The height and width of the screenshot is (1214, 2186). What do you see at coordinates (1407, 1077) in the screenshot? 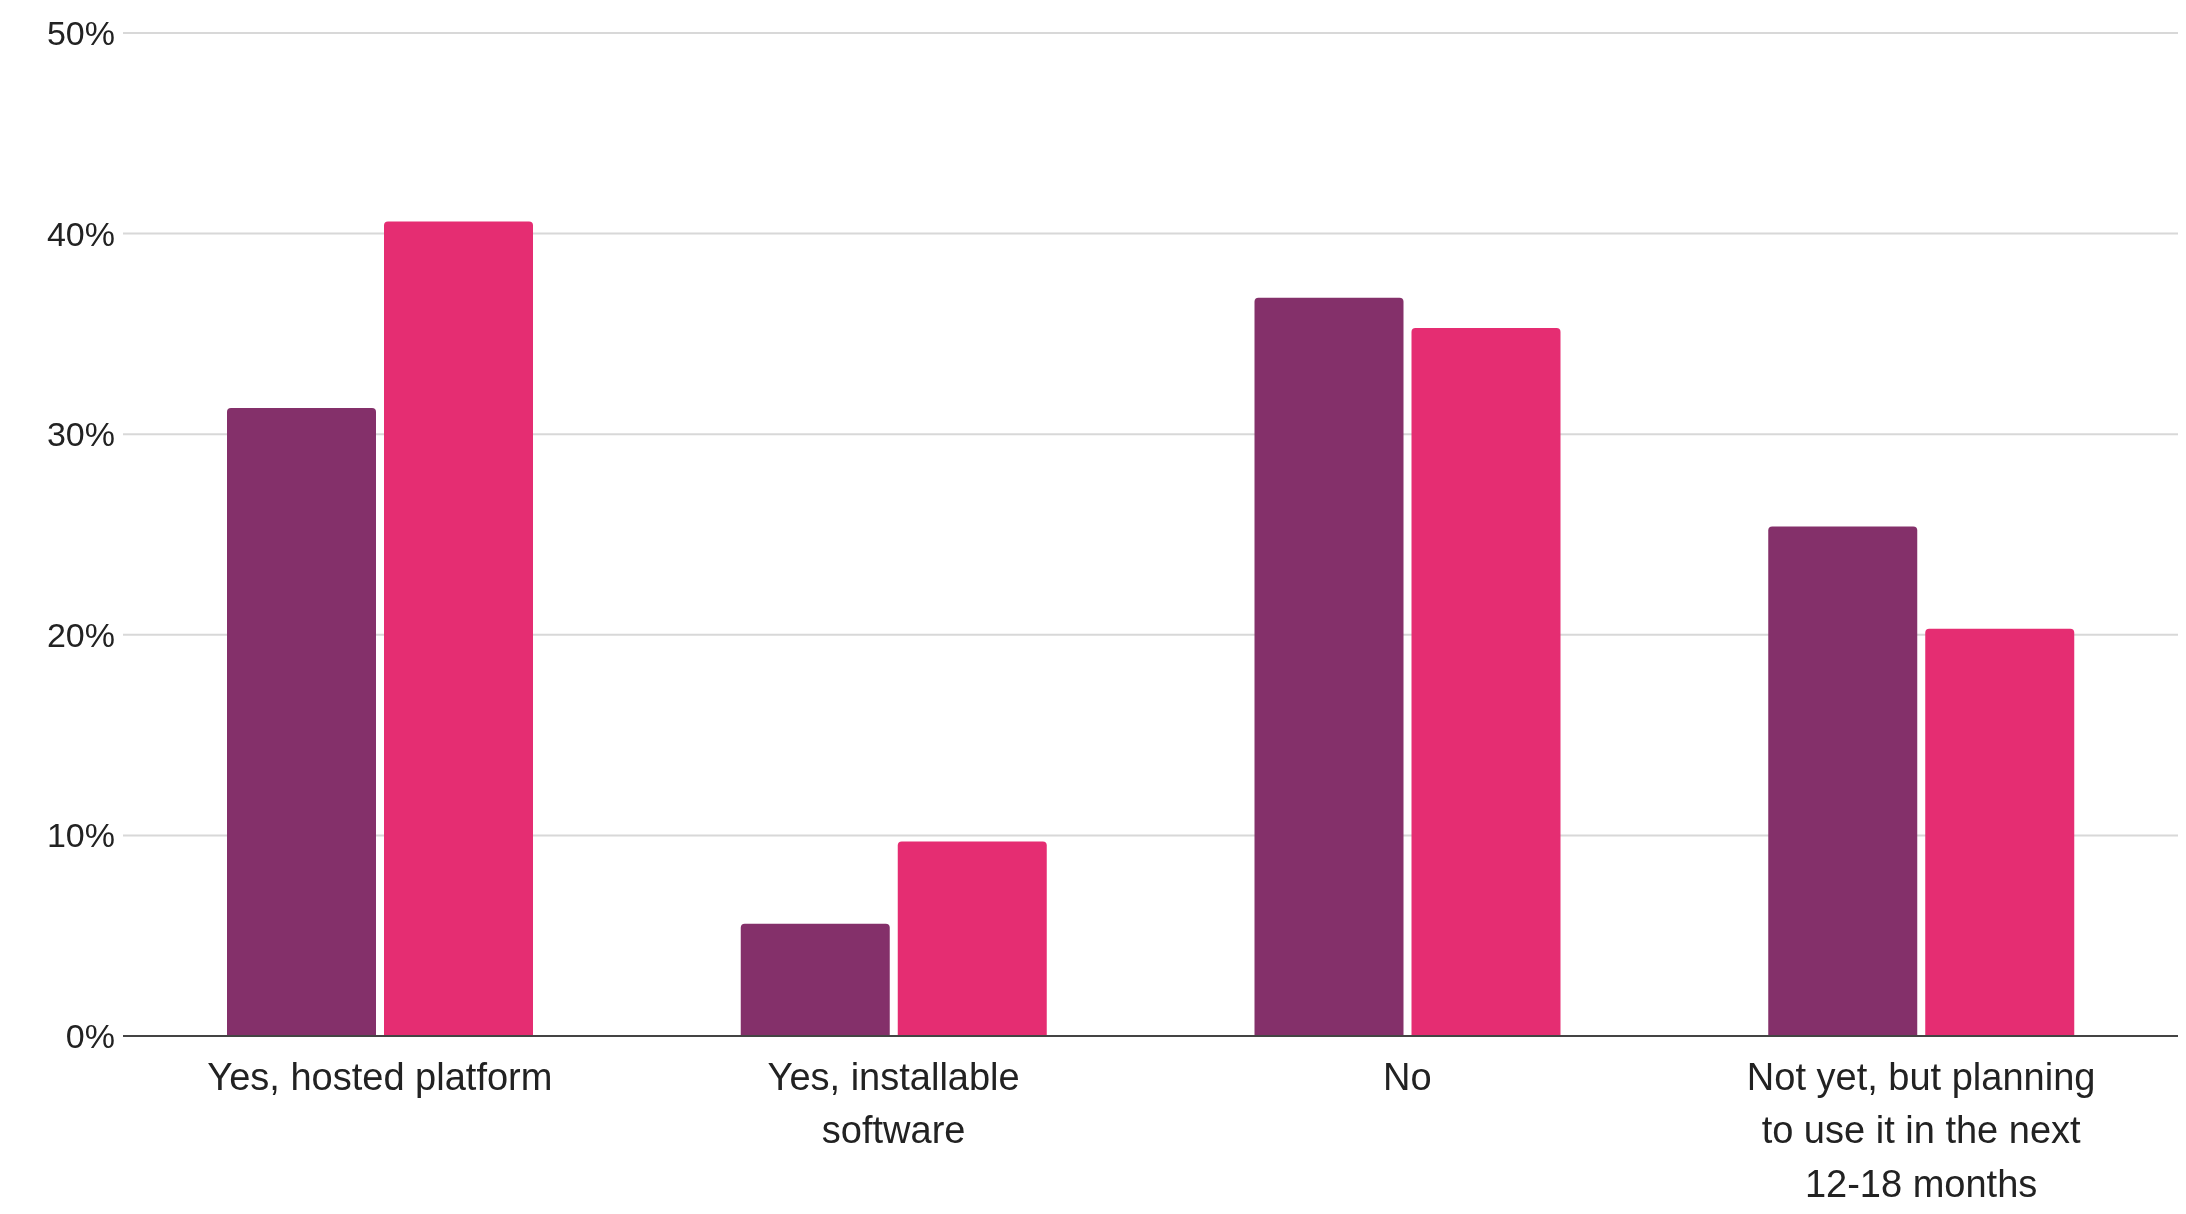
I see `x-tick-label: No` at bounding box center [1407, 1077].